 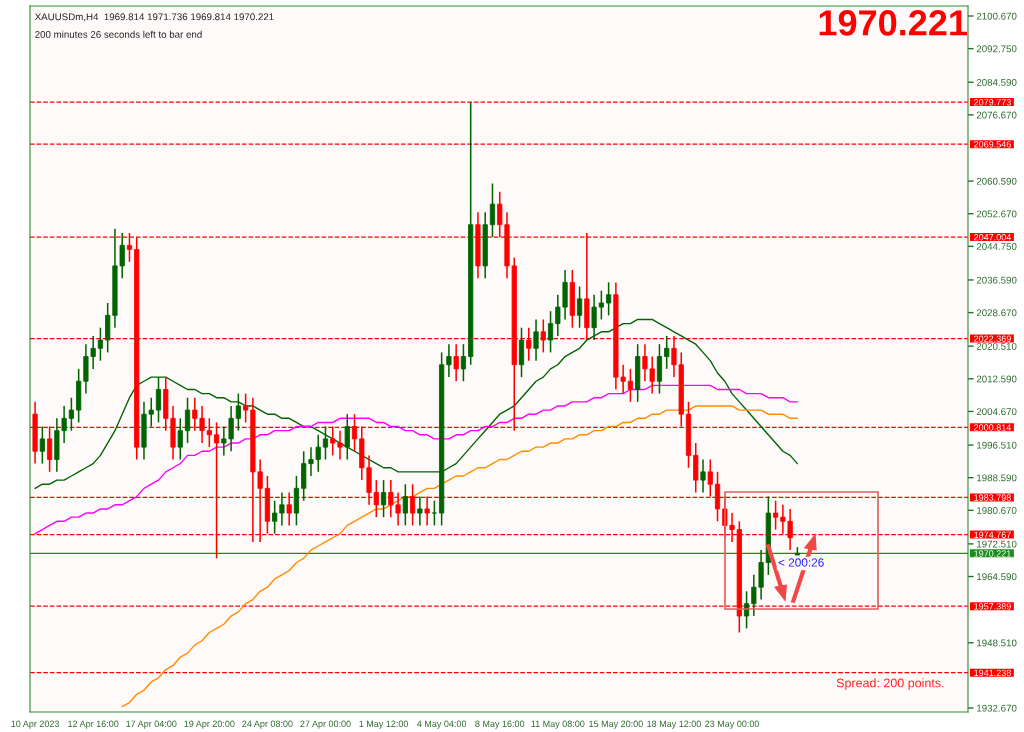 I want to click on y-tick-label: 2084.590, so click(x=996, y=82).